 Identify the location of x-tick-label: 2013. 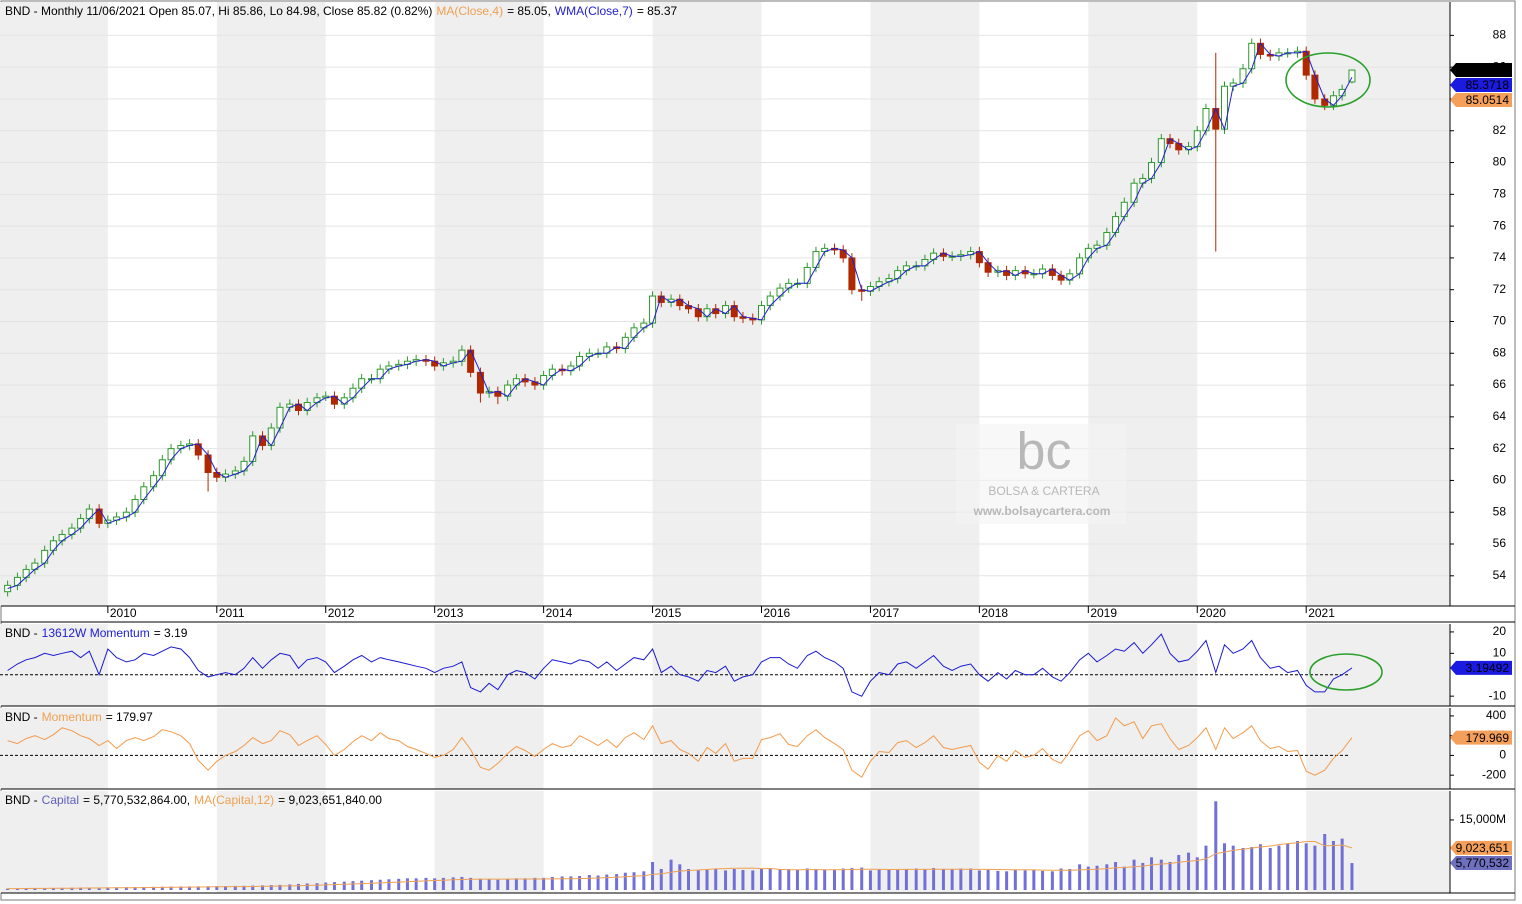
(450, 613).